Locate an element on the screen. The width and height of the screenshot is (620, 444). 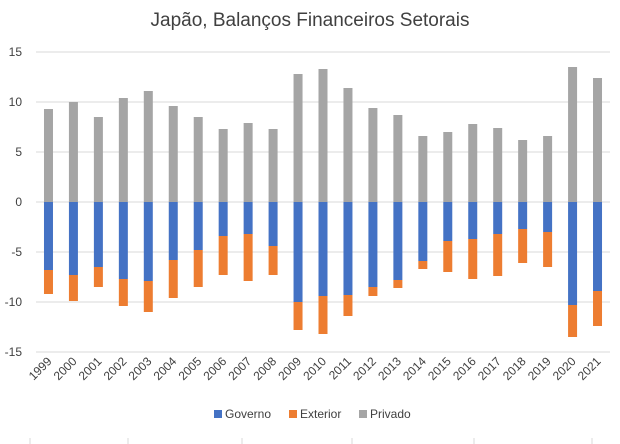
bar-privado-2021 is located at coordinates (598, 140).